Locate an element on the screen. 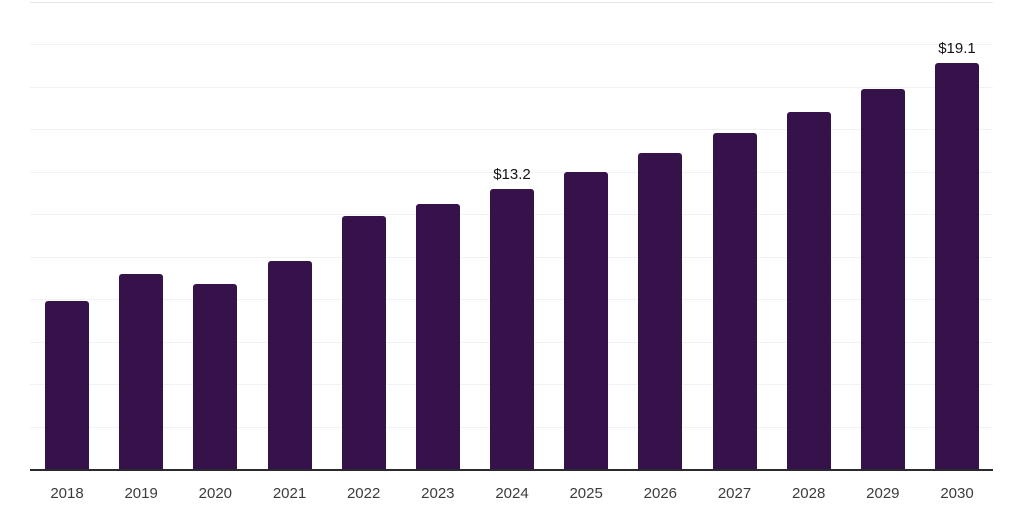 The width and height of the screenshot is (1024, 512). x-axis-tick-label-2030: 2030 is located at coordinates (957, 493).